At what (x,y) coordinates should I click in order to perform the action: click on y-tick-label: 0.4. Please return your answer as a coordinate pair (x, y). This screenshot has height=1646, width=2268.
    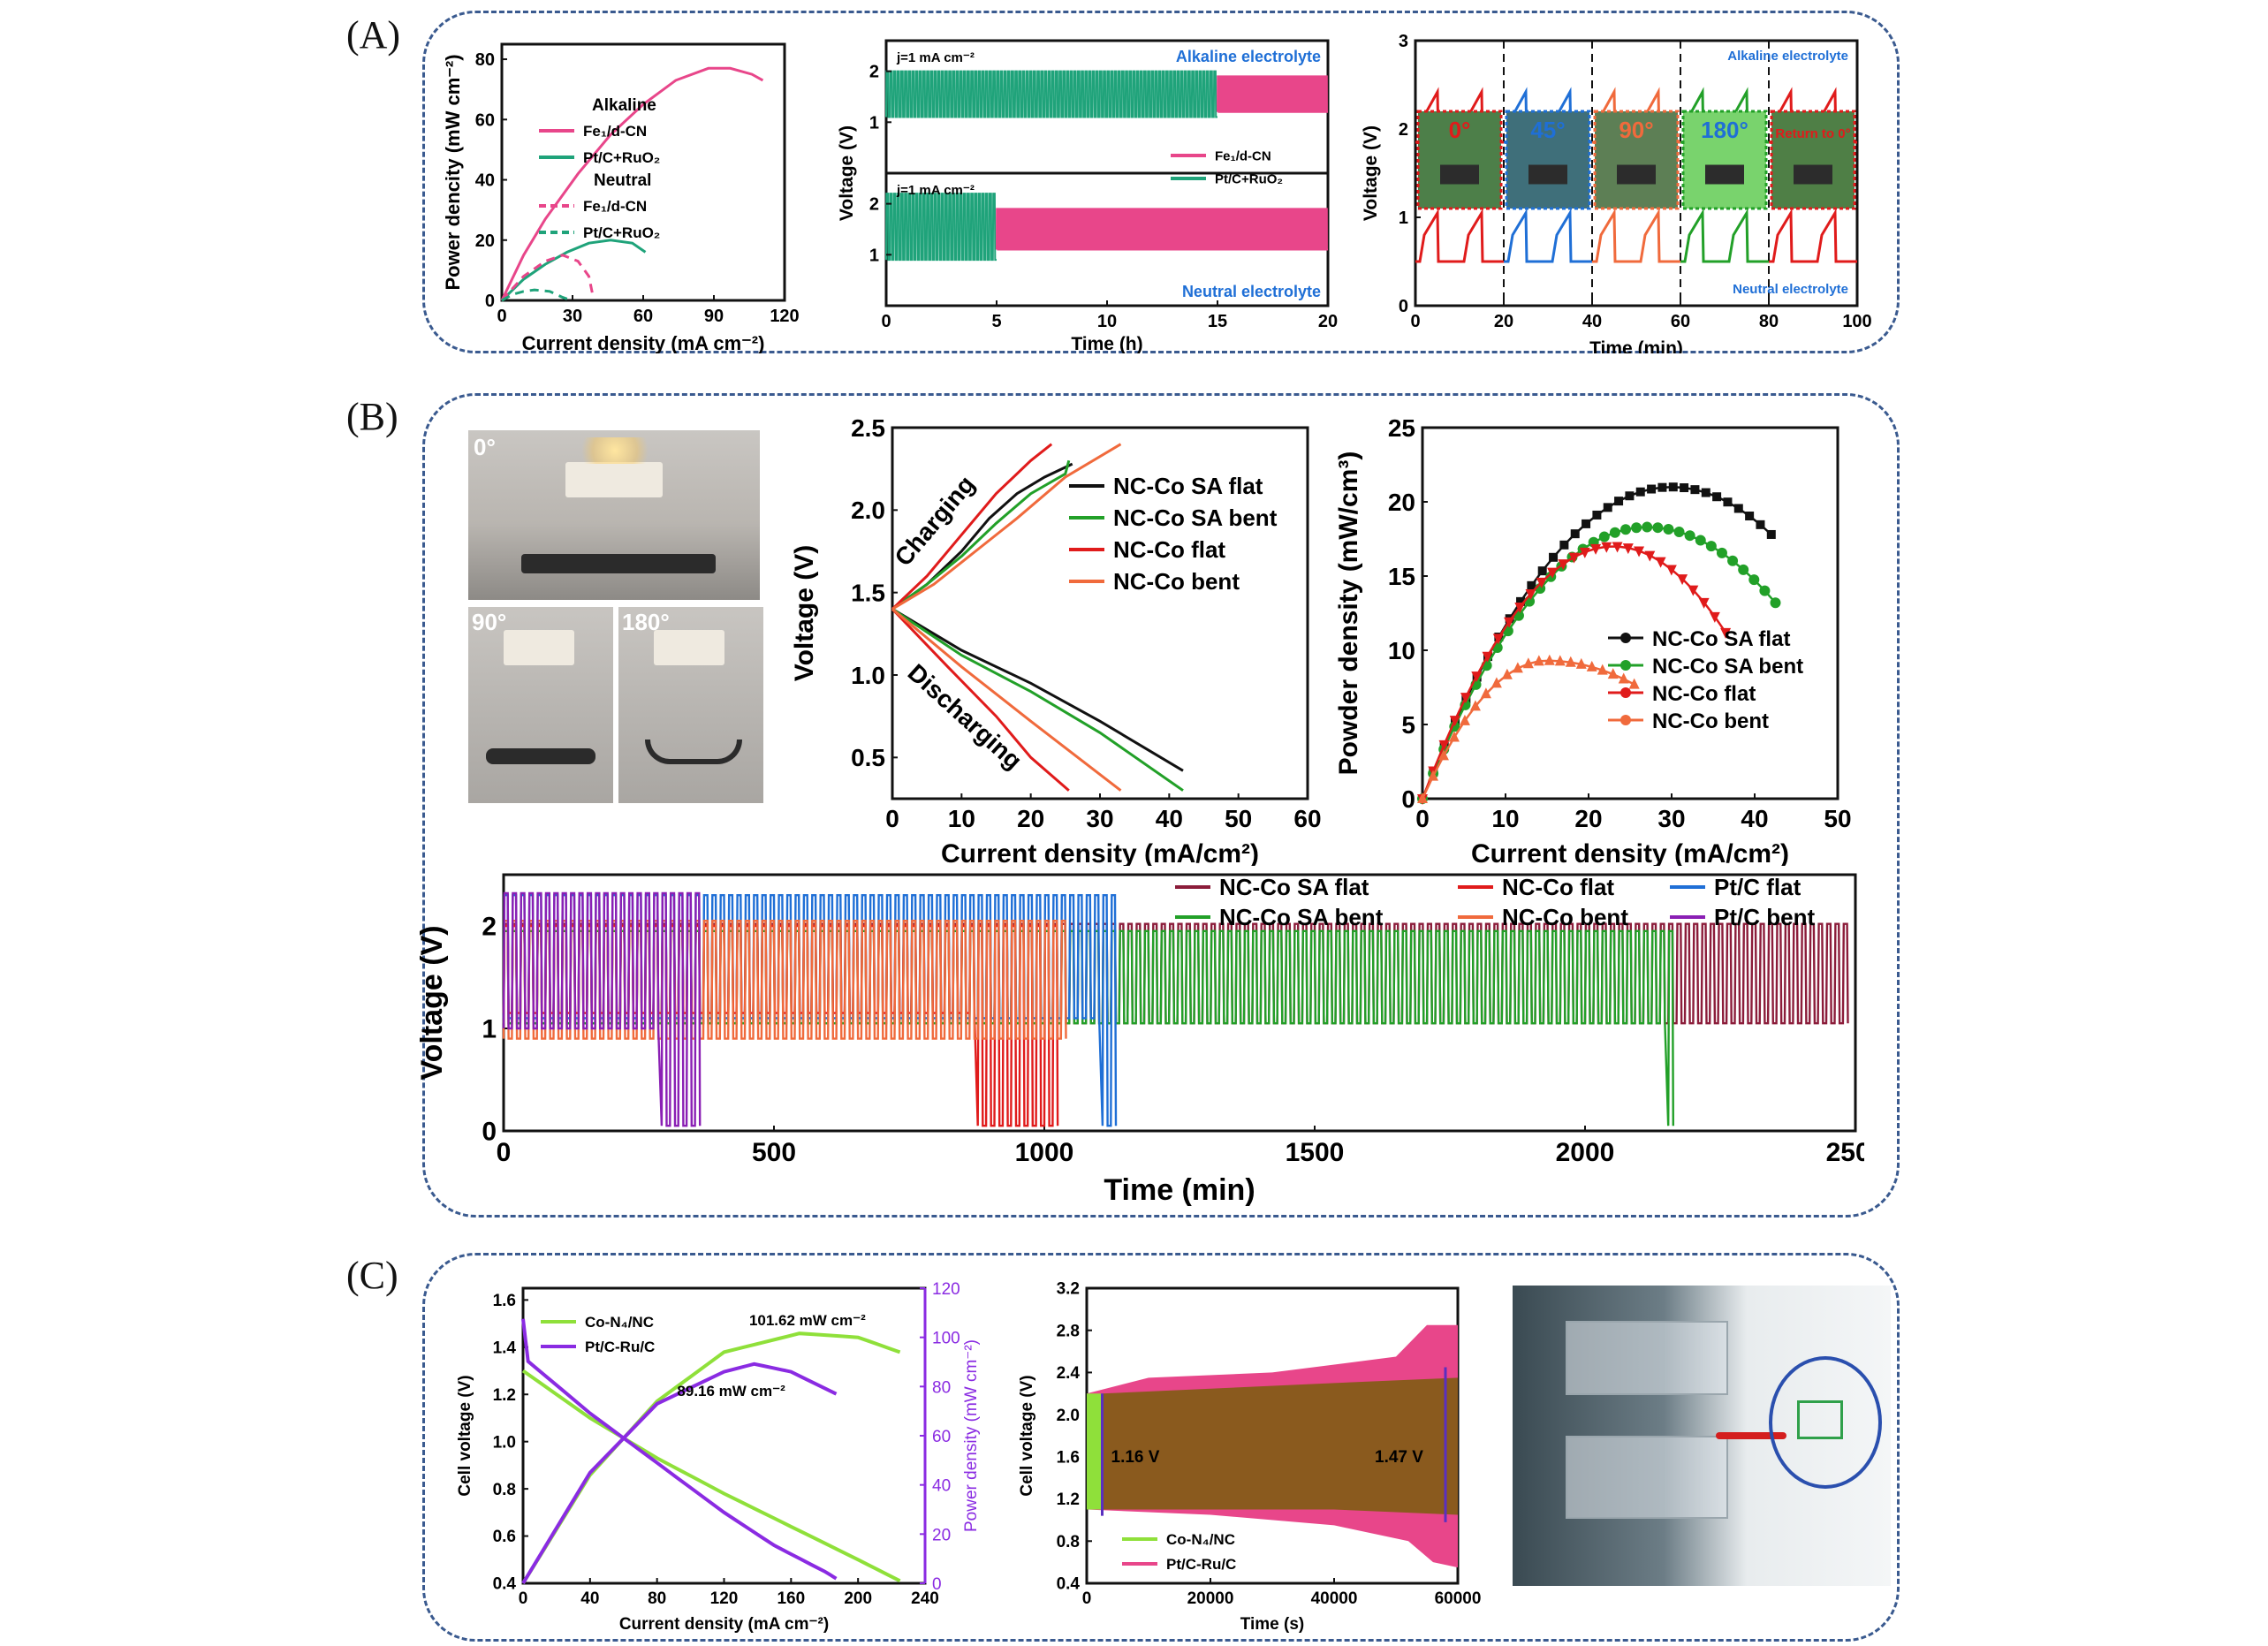
    Looking at the image, I should click on (1069, 1584).